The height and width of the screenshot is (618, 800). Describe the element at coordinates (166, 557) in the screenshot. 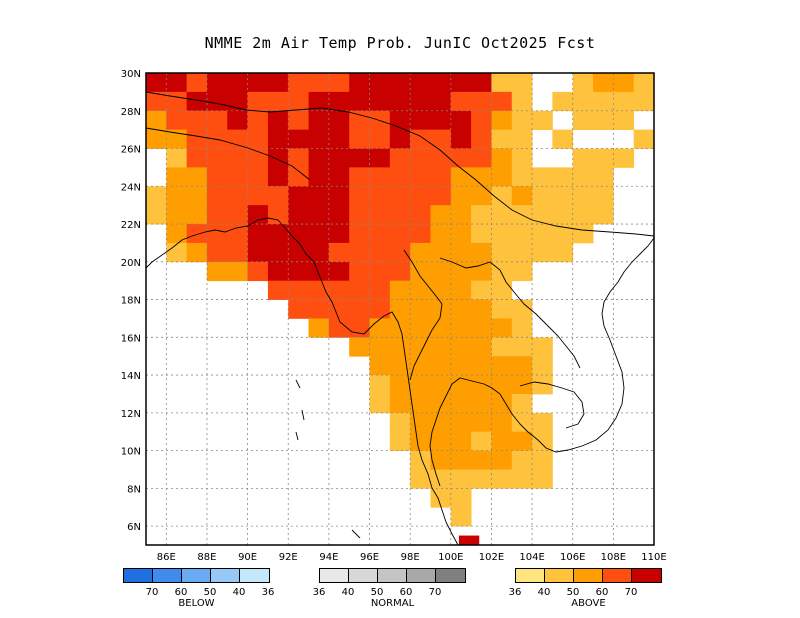

I see `lon-tick-label: 86E` at that location.